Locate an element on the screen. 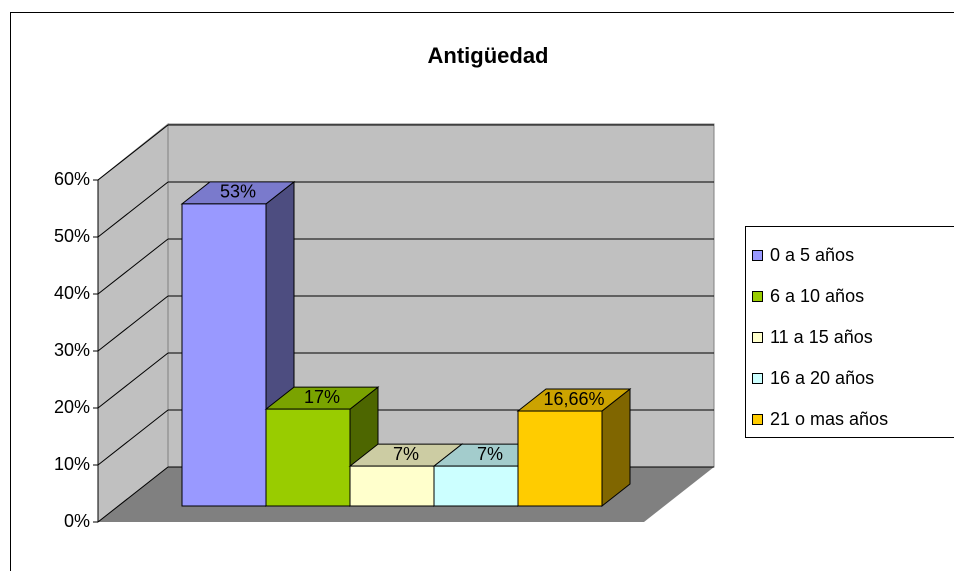 This screenshot has height=571, width=954. chart-title: Antigüedad is located at coordinates (488, 55).